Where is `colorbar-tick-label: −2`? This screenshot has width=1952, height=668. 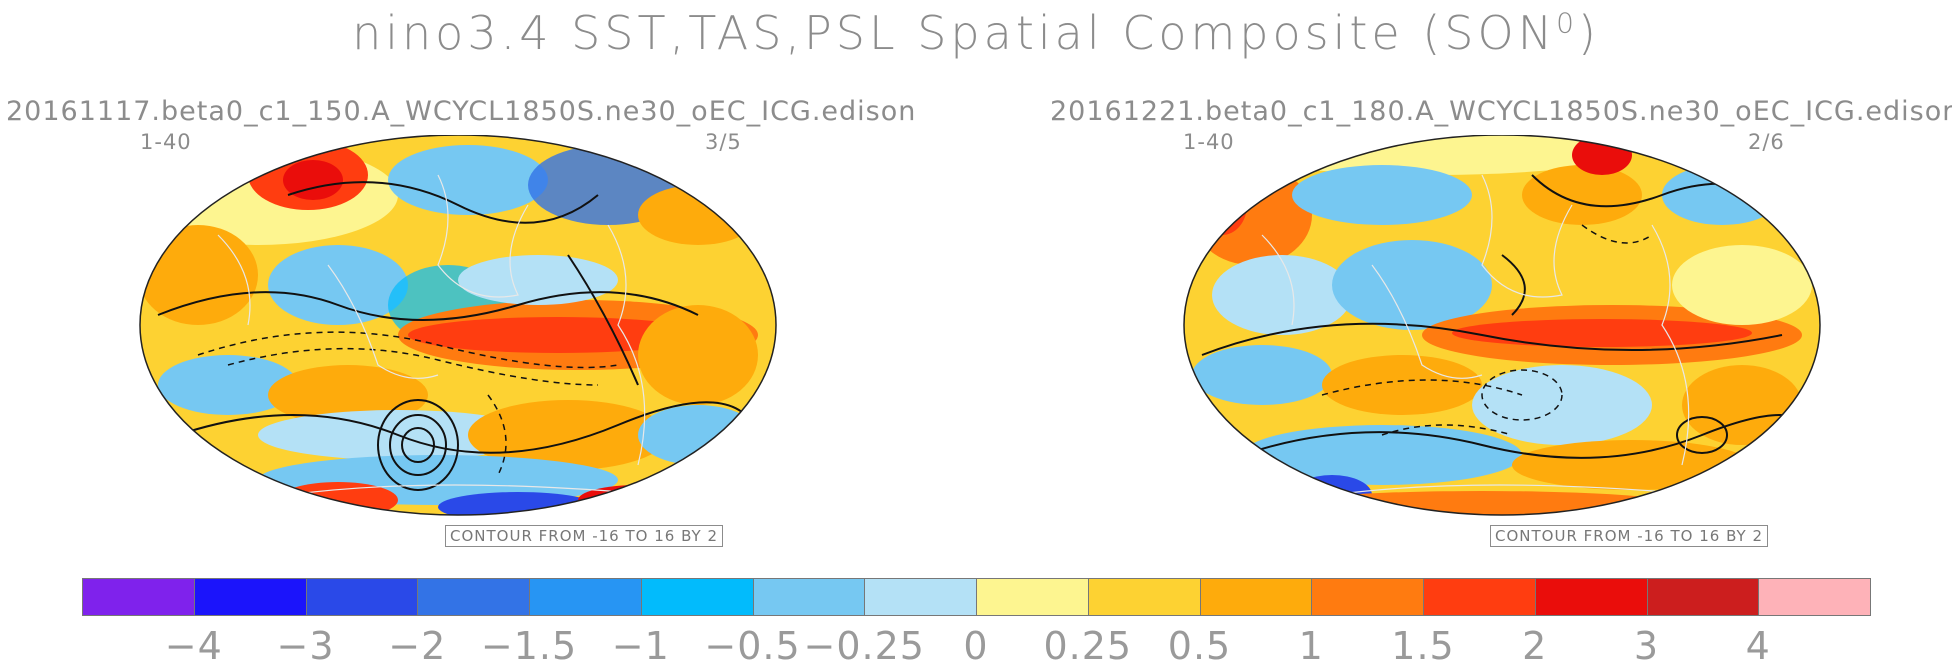 colorbar-tick-label: −2 is located at coordinates (417, 646).